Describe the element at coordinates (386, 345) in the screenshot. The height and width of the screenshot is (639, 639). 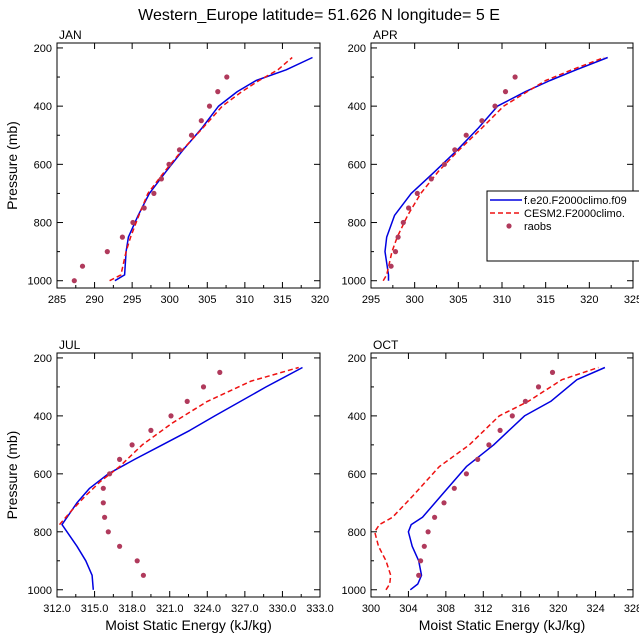
I see `panel-label: OCT` at that location.